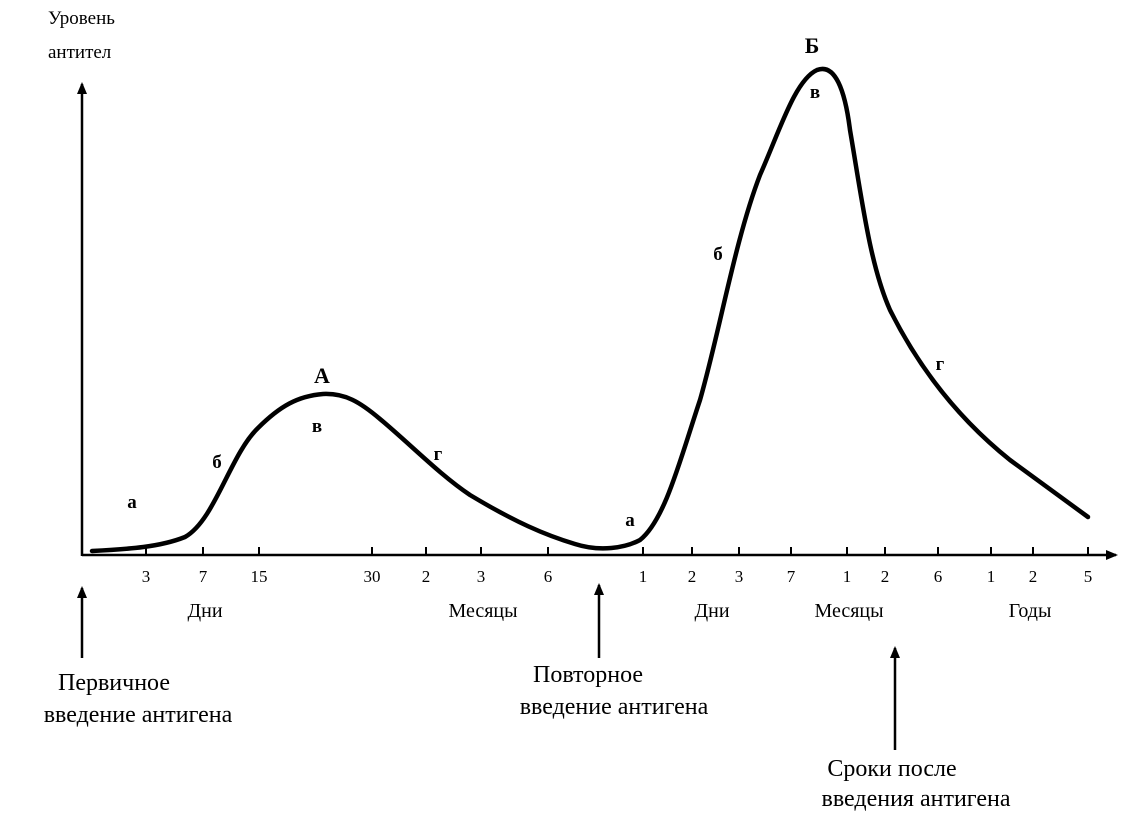 The height and width of the screenshot is (814, 1134). Describe the element at coordinates (317, 426) in the screenshot. I see `phase-label-v-primary: в` at that location.